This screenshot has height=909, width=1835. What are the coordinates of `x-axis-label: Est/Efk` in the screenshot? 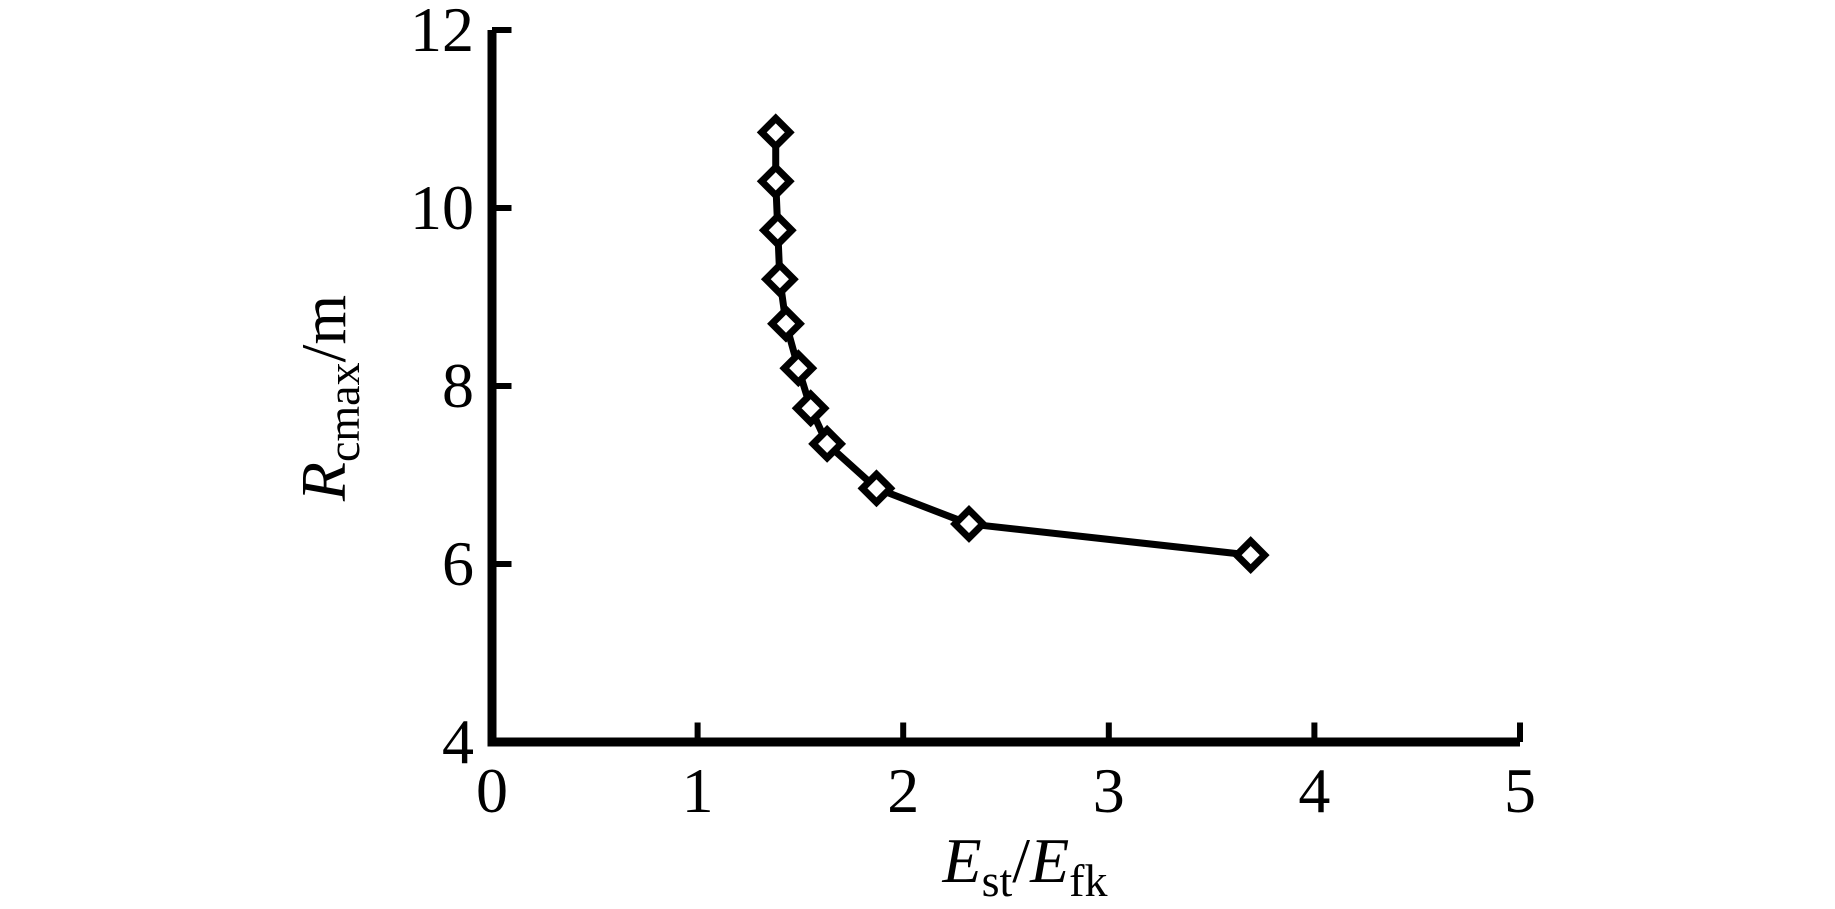 It's located at (1025, 865).